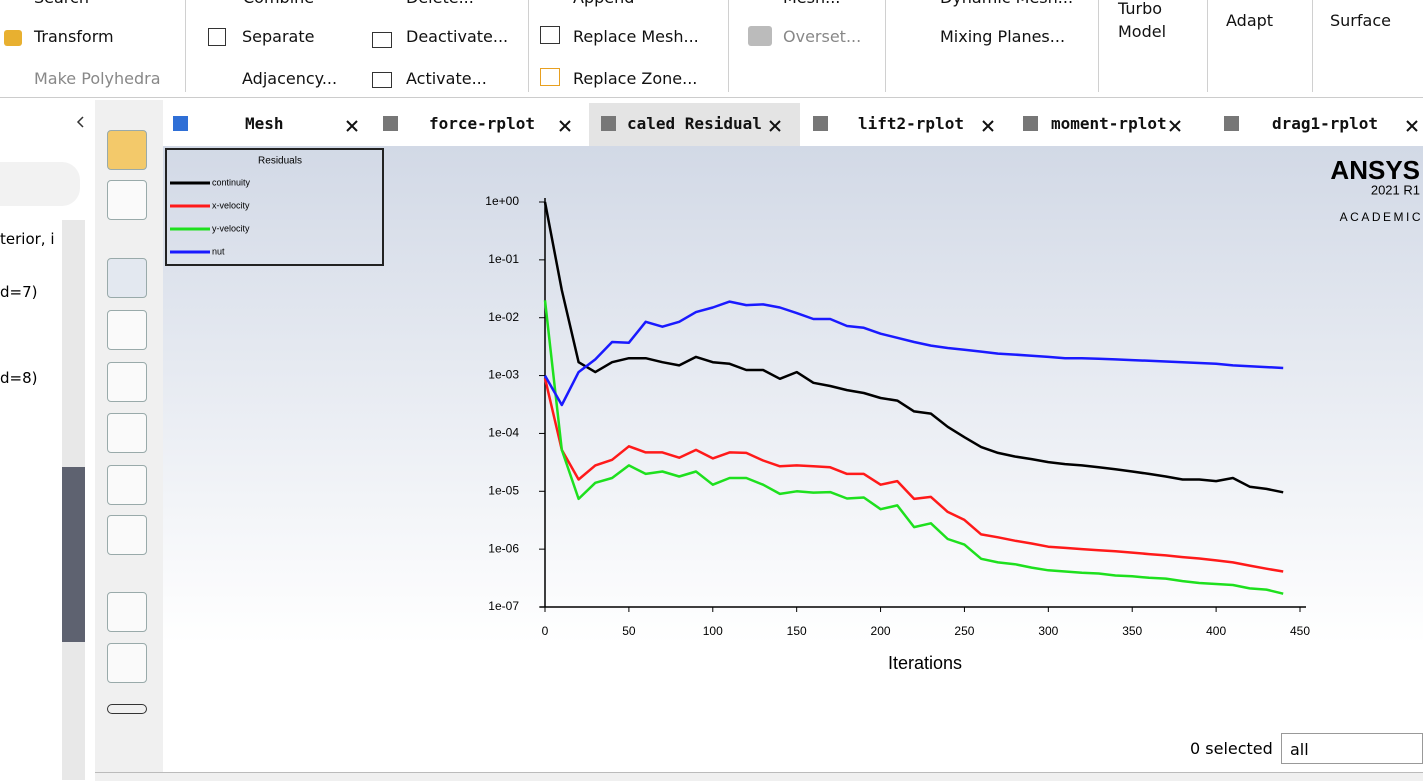 The width and height of the screenshot is (1423, 781). Describe the element at coordinates (1216, 631) in the screenshot. I see `x-tick-label: 400` at that location.